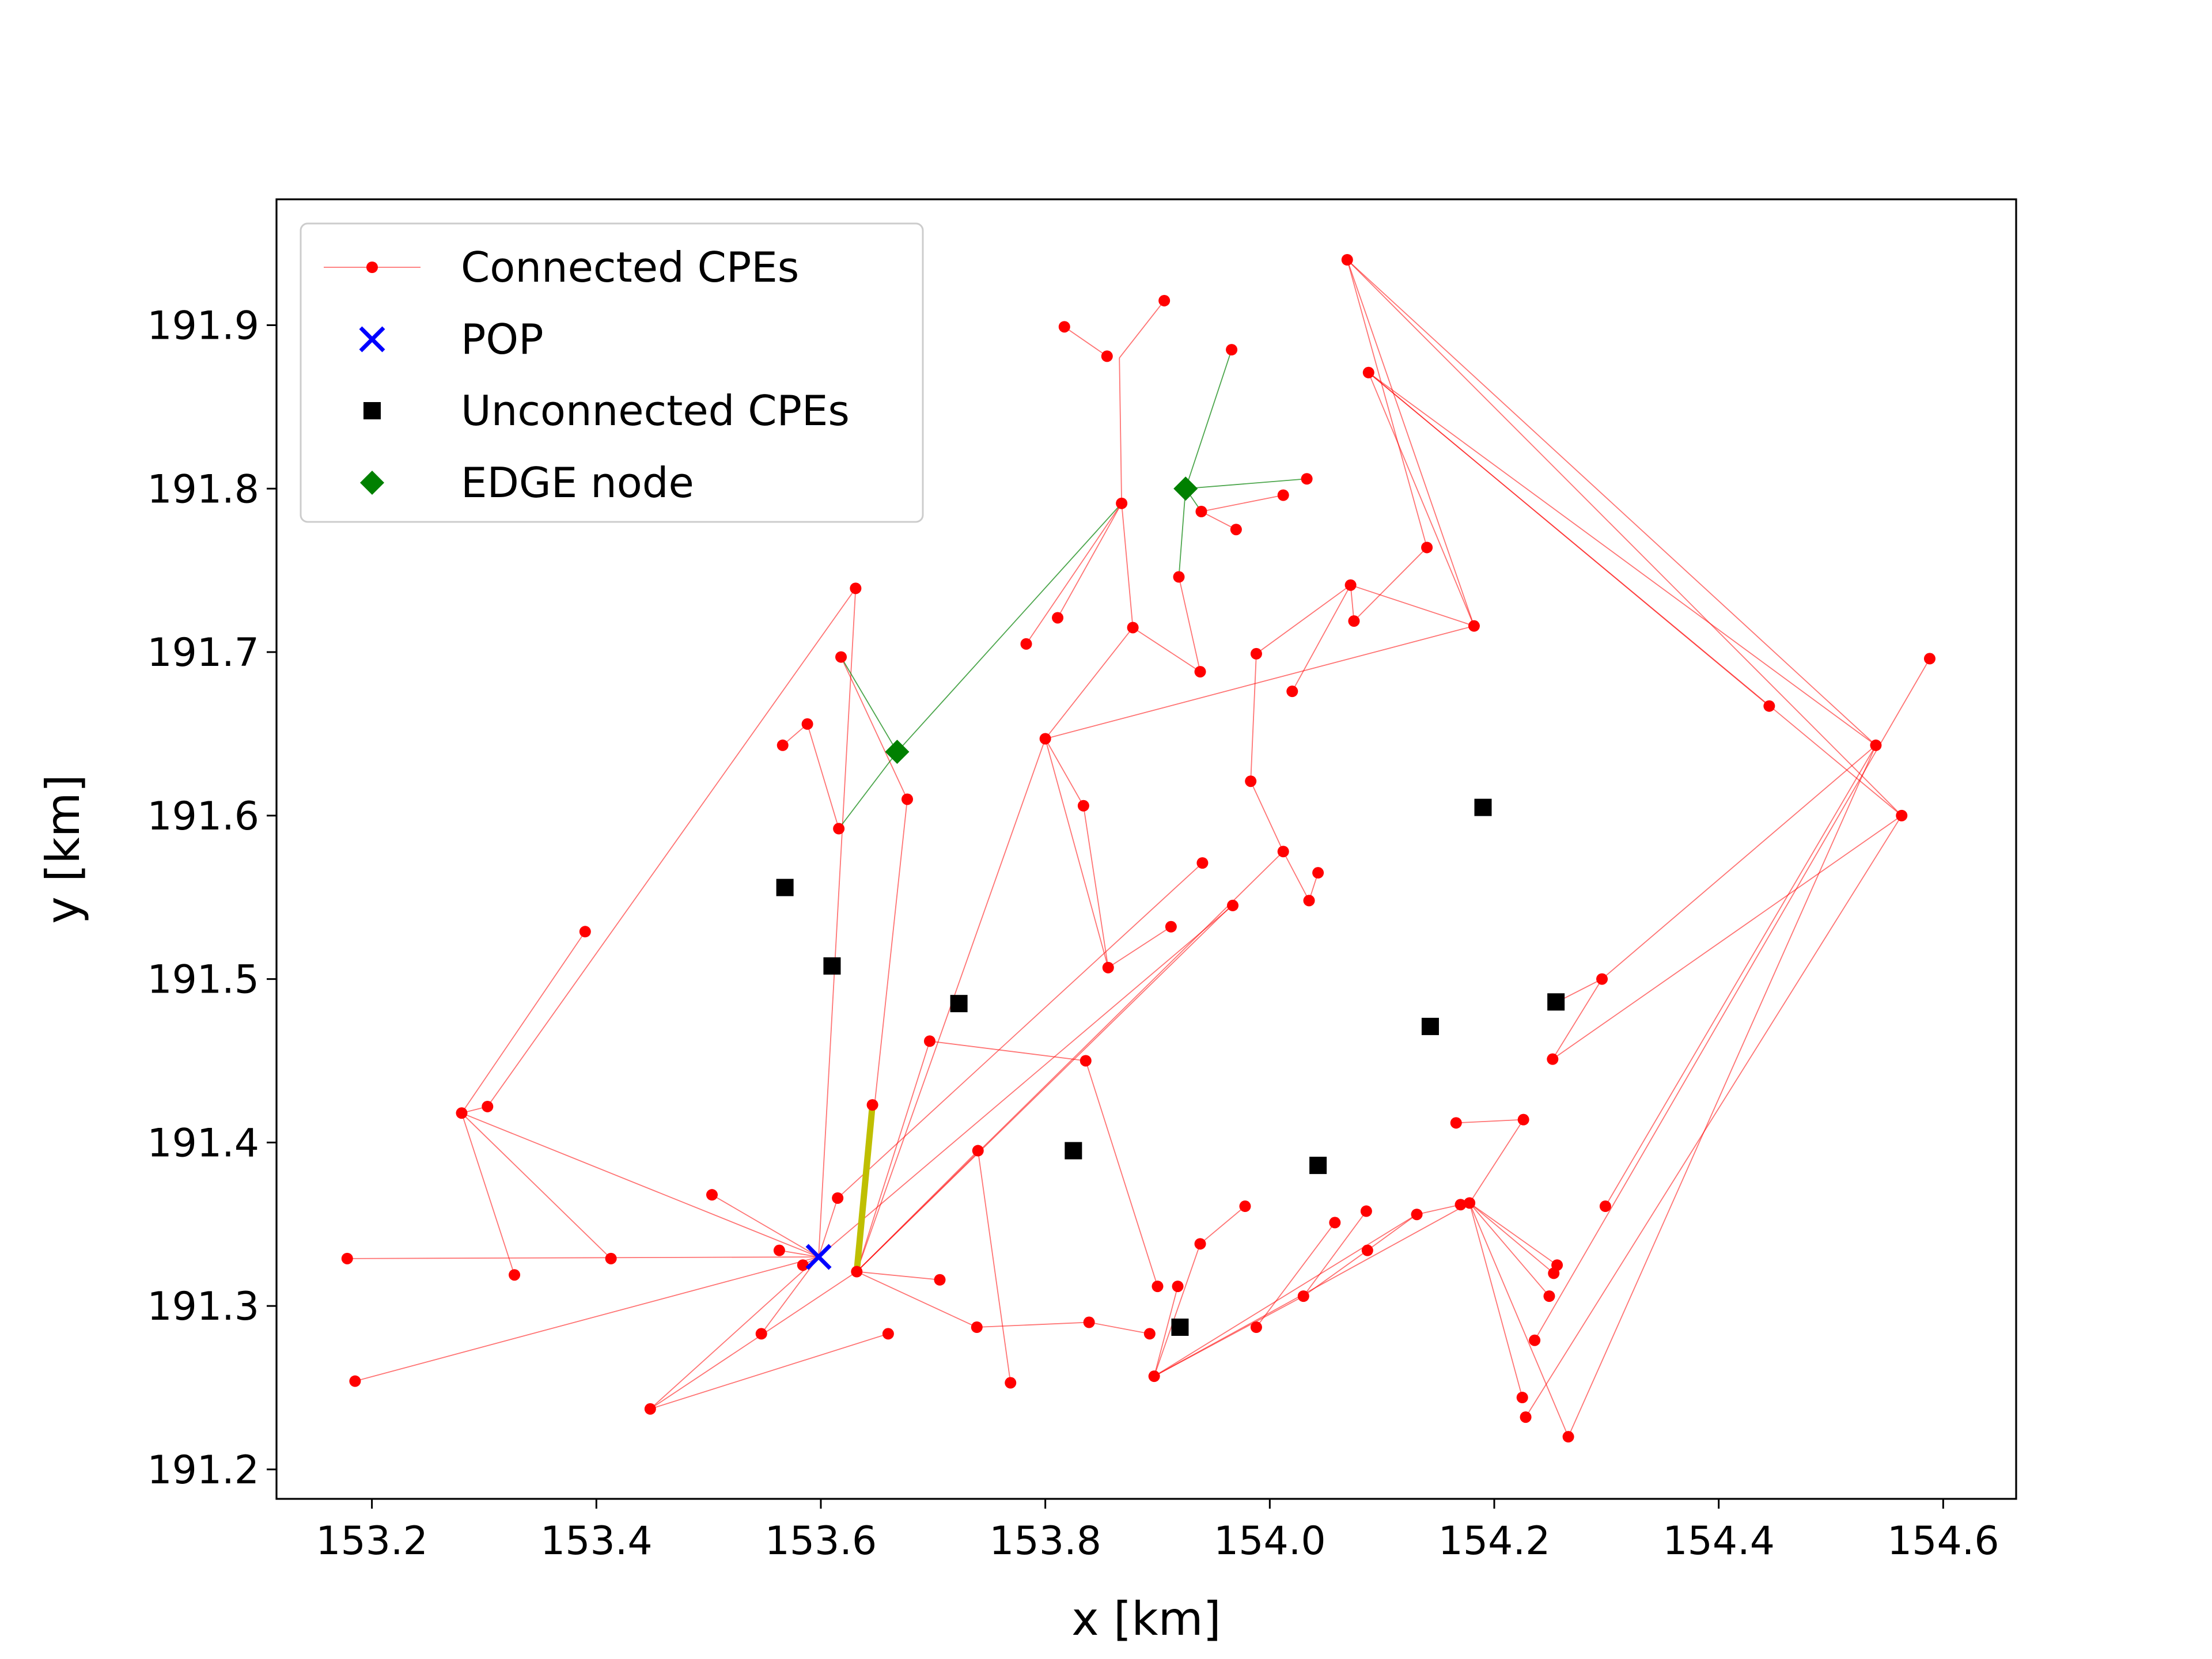  I want to click on backhaul-link, so click(864, 1188).